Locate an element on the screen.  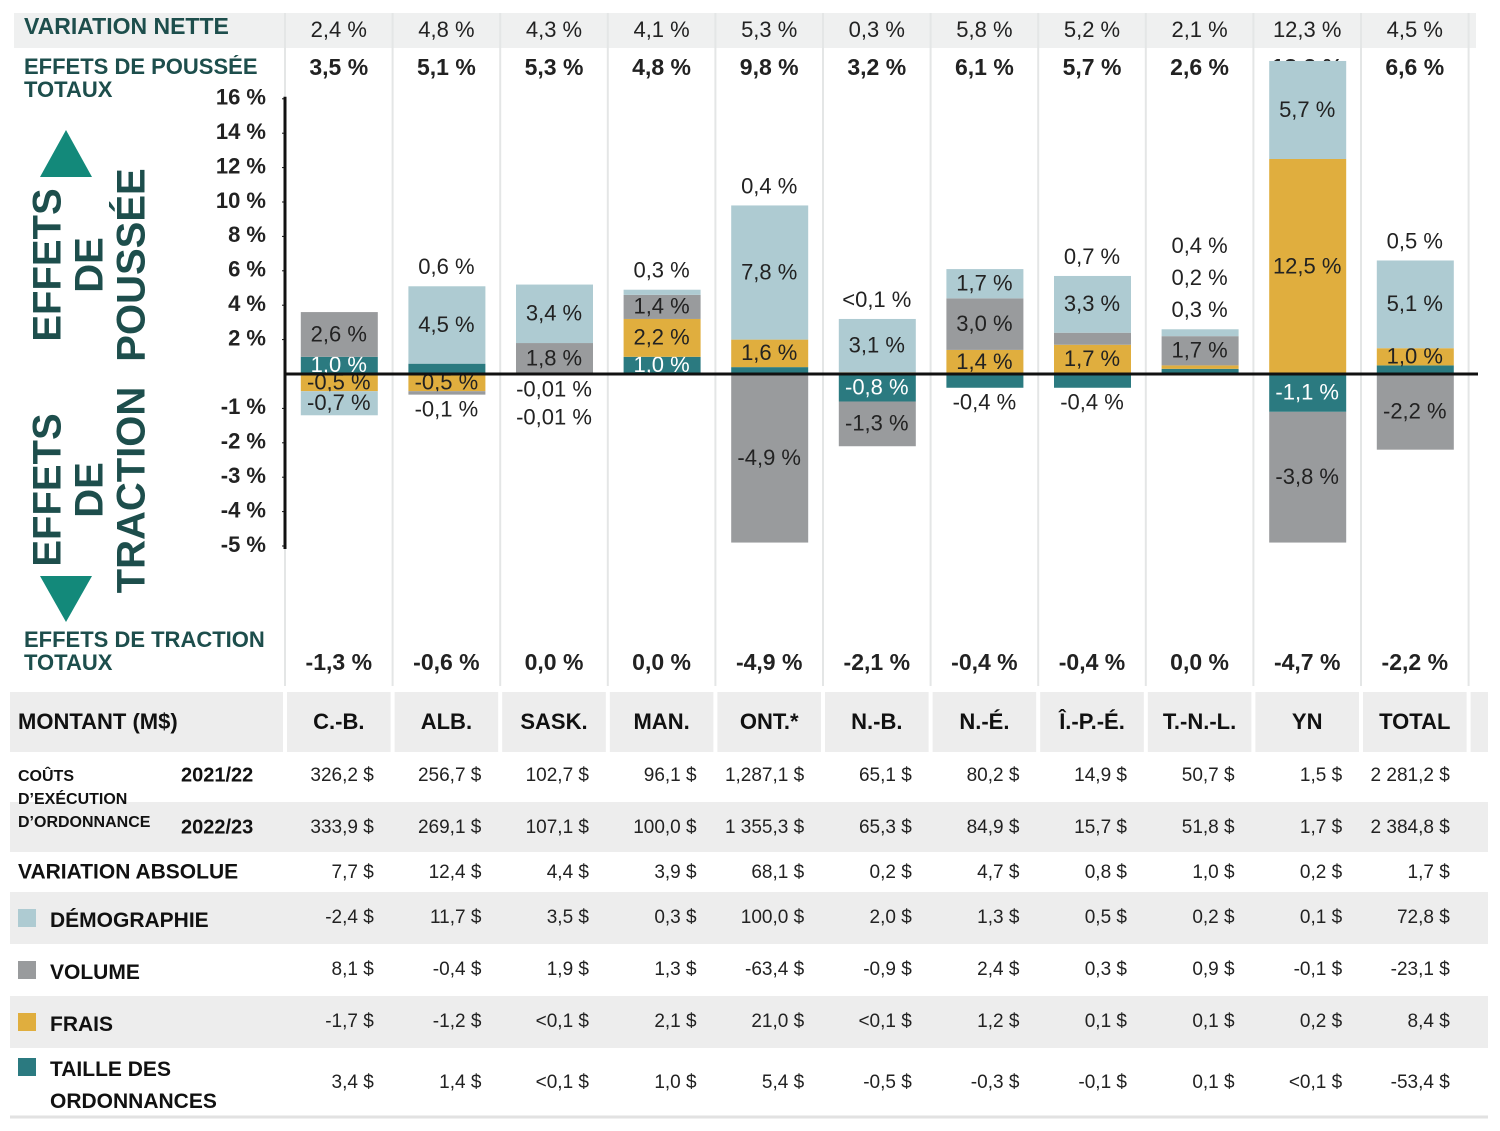
push-total: 5,1 % is located at coordinates (446, 67).